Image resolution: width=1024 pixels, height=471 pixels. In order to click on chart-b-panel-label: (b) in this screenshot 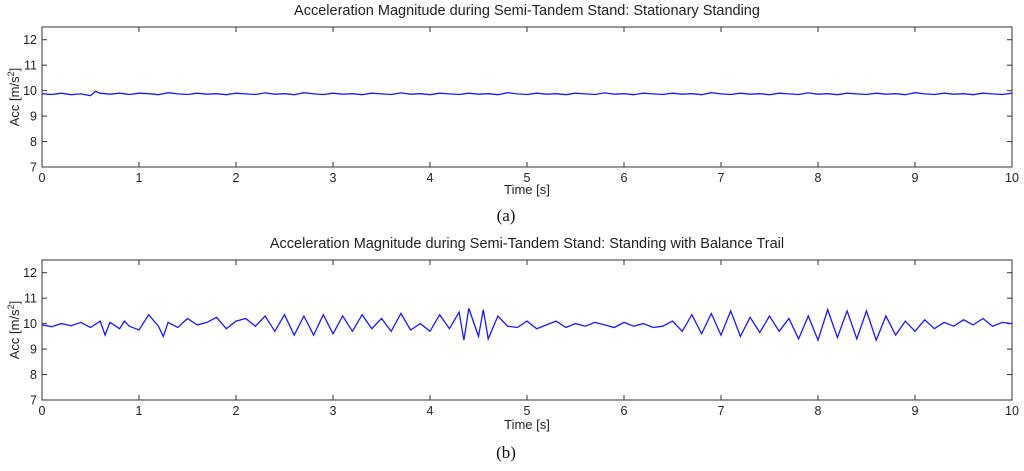, I will do `click(506, 452)`.